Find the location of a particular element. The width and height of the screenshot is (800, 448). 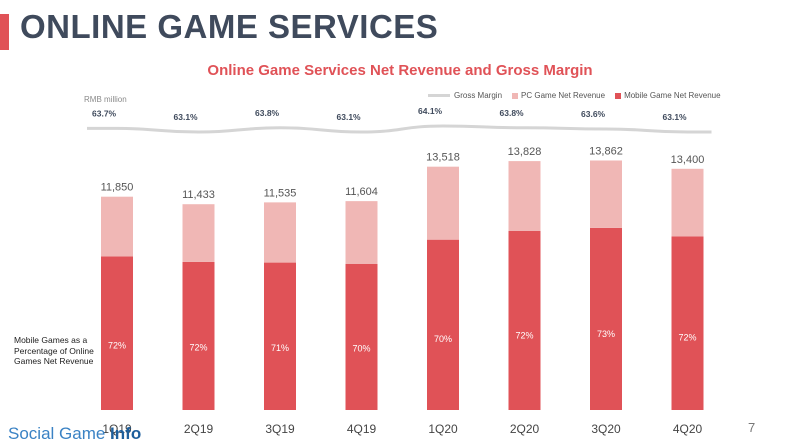

total-label-3Q20: 13,862 is located at coordinates (606, 151).